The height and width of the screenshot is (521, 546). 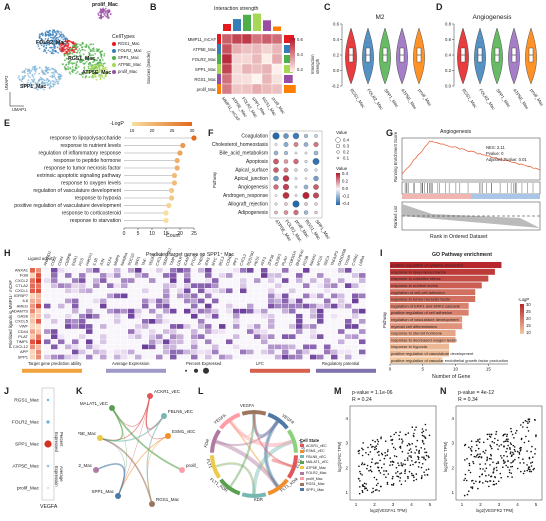 I want to click on network-node, so click(x=168, y=436).